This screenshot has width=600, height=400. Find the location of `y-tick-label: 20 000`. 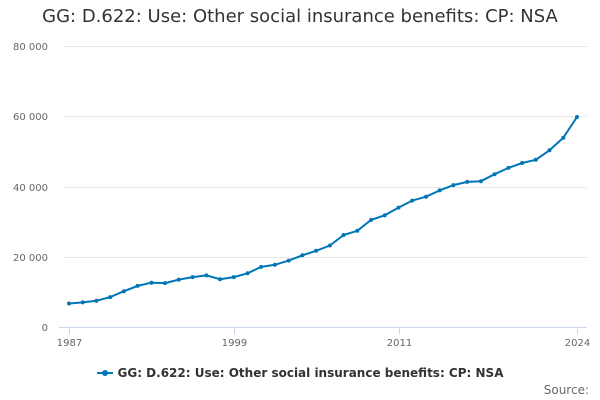

y-tick-label: 20 000 is located at coordinates (30, 258).